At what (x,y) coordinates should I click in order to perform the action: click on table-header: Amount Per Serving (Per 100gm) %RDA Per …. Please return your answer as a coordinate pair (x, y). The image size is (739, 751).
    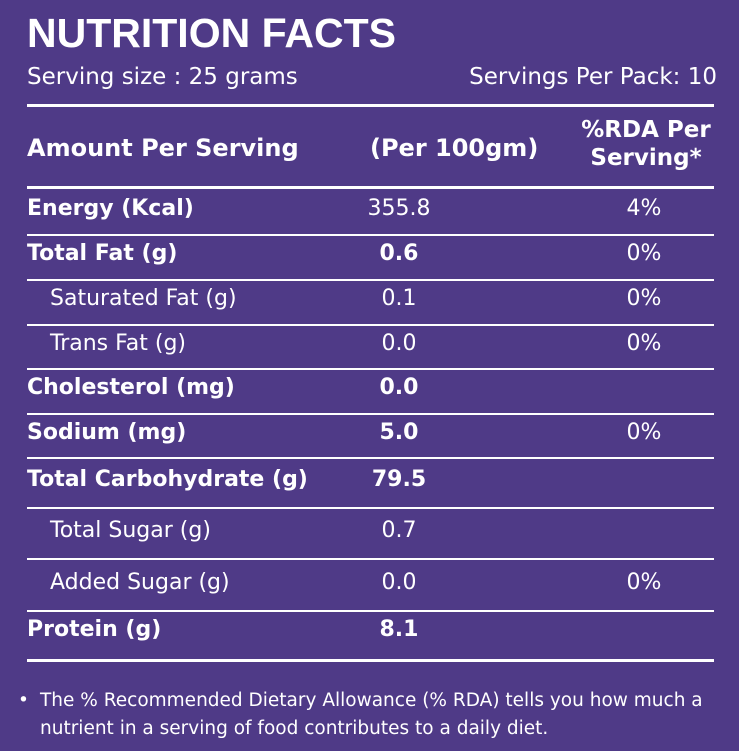
    Looking at the image, I should click on (372, 146).